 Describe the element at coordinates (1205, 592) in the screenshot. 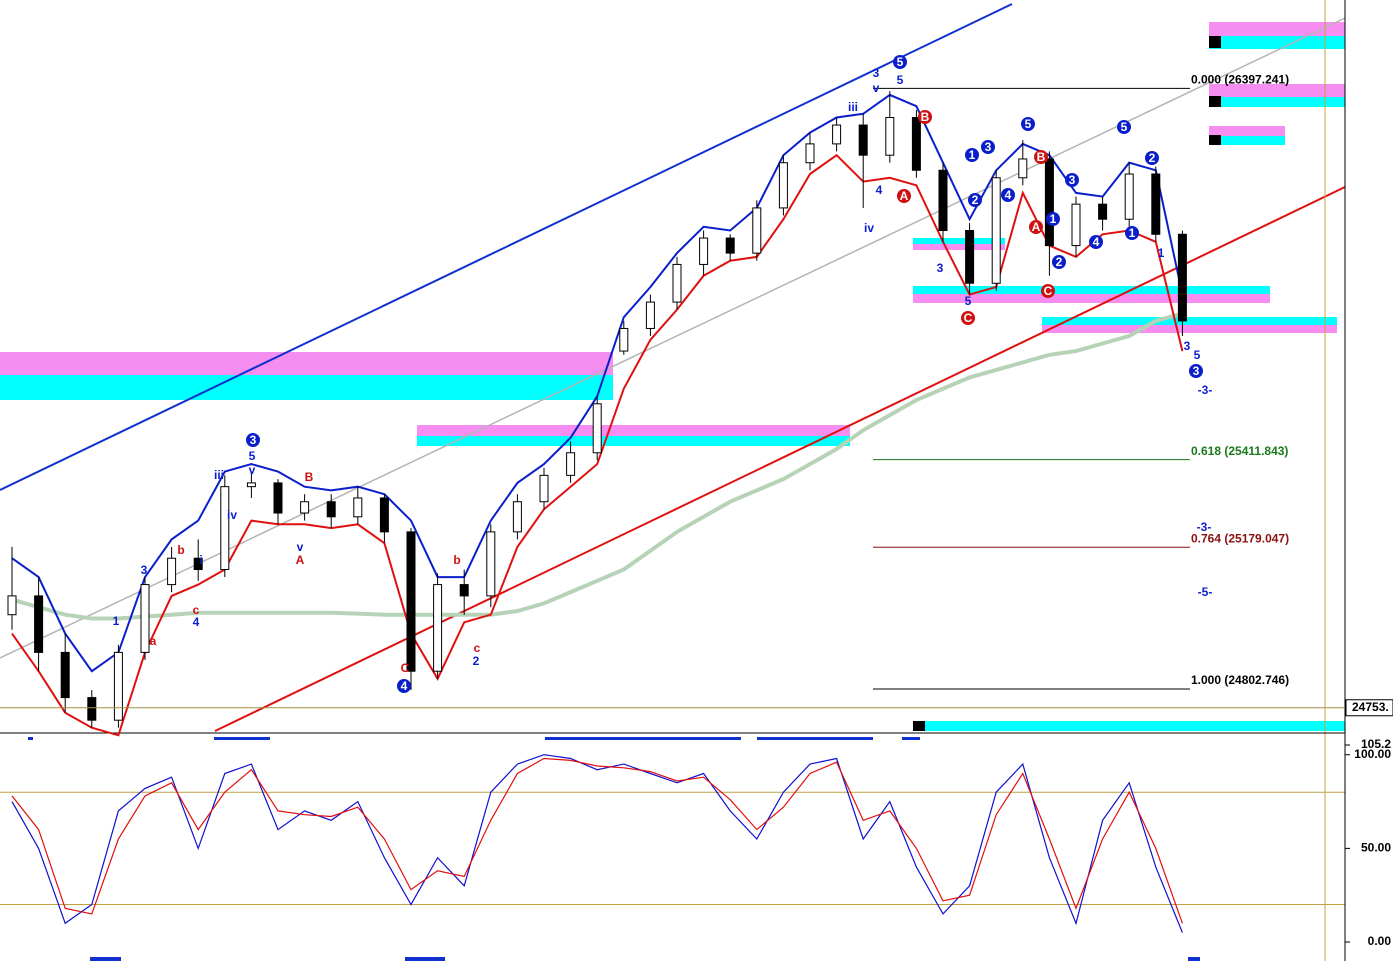

I see `wave-label: -5-` at that location.